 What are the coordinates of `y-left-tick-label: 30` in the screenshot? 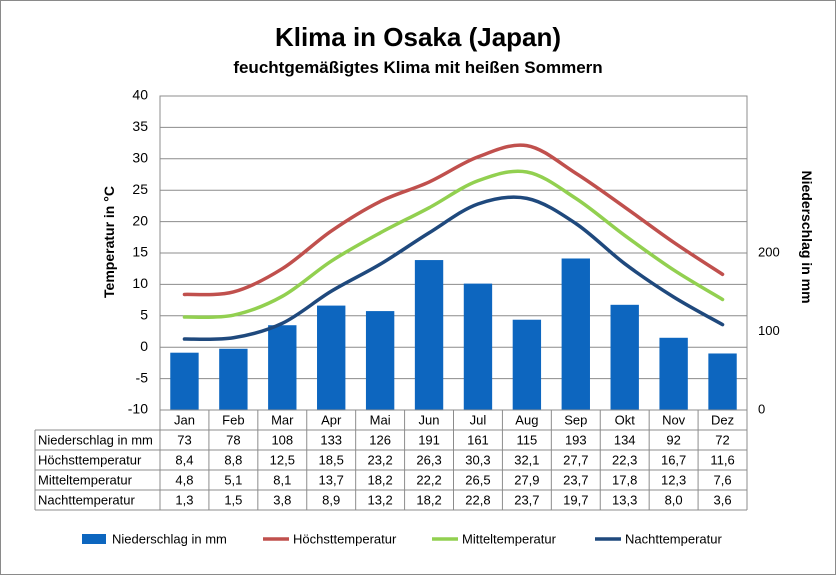 It's located at (140, 158).